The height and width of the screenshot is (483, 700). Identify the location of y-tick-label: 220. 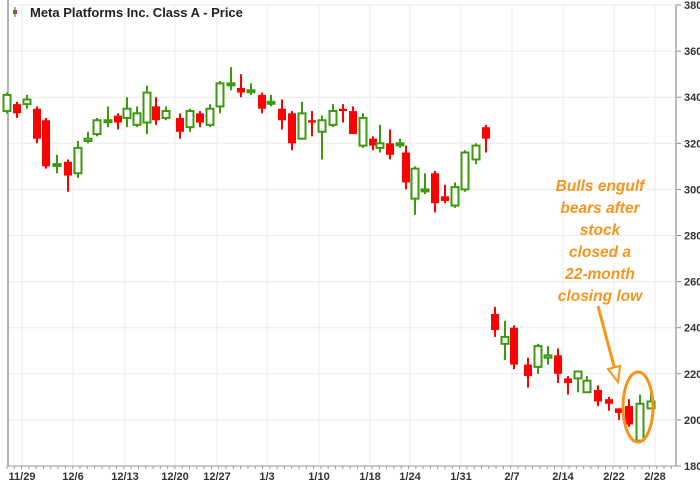
(692, 375).